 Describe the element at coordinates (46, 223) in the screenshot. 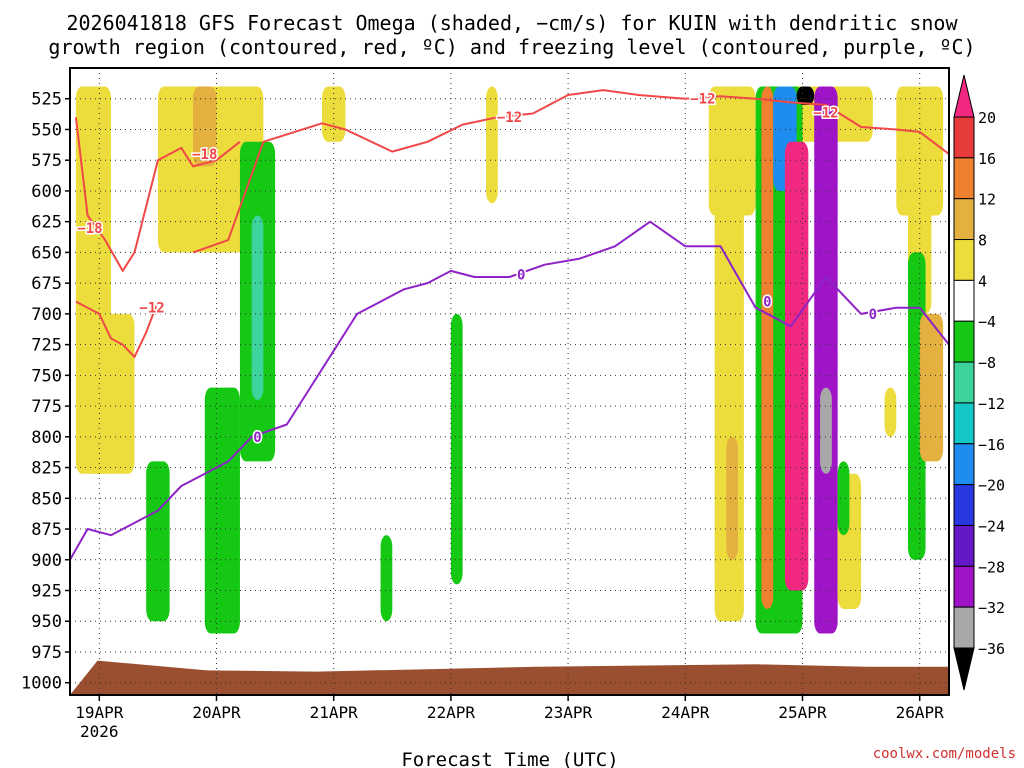

I see `y-tick-label: 625` at that location.